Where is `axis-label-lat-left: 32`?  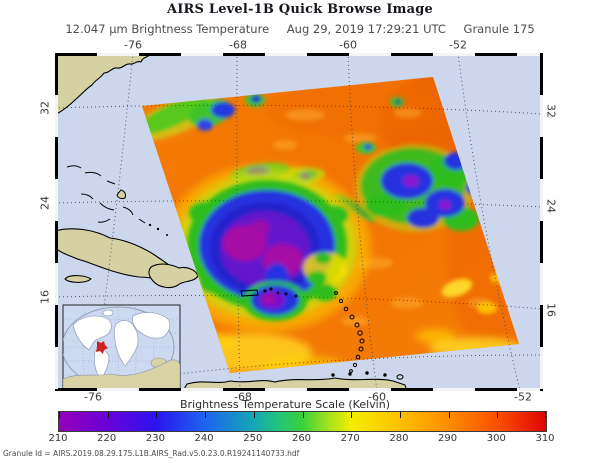
axis-label-lat-left: 32 is located at coordinates (45, 108).